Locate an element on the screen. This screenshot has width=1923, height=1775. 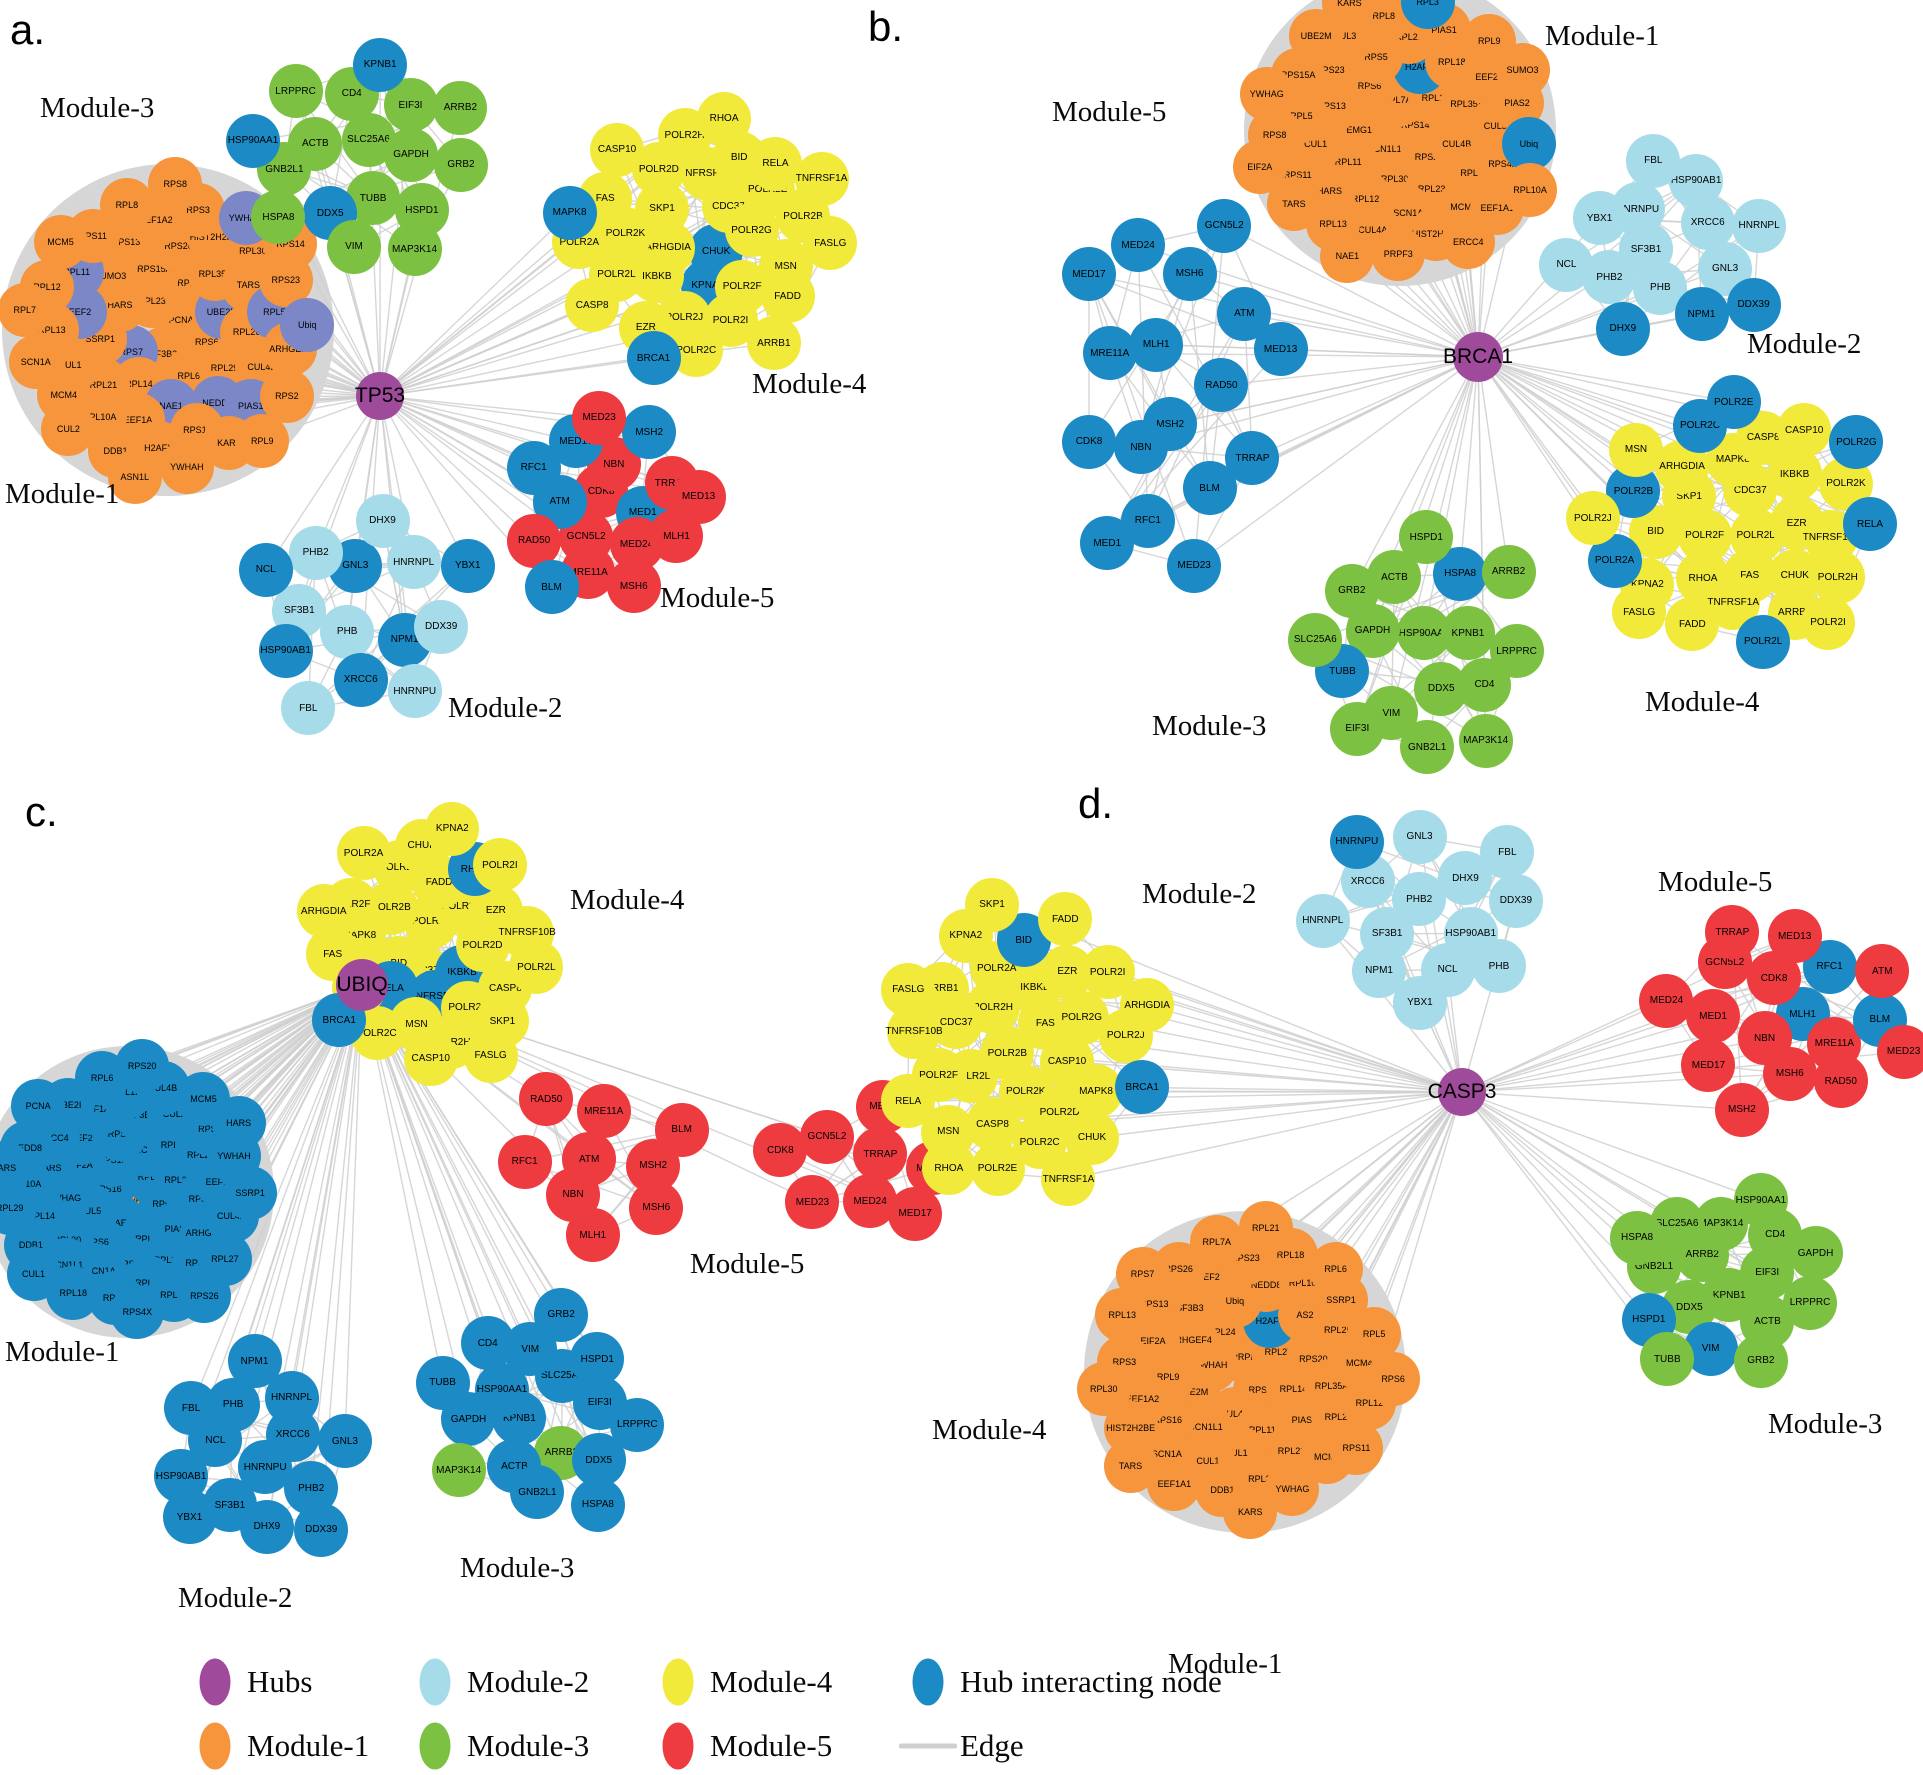
gene-node: KARS is located at coordinates (1250, 1512).